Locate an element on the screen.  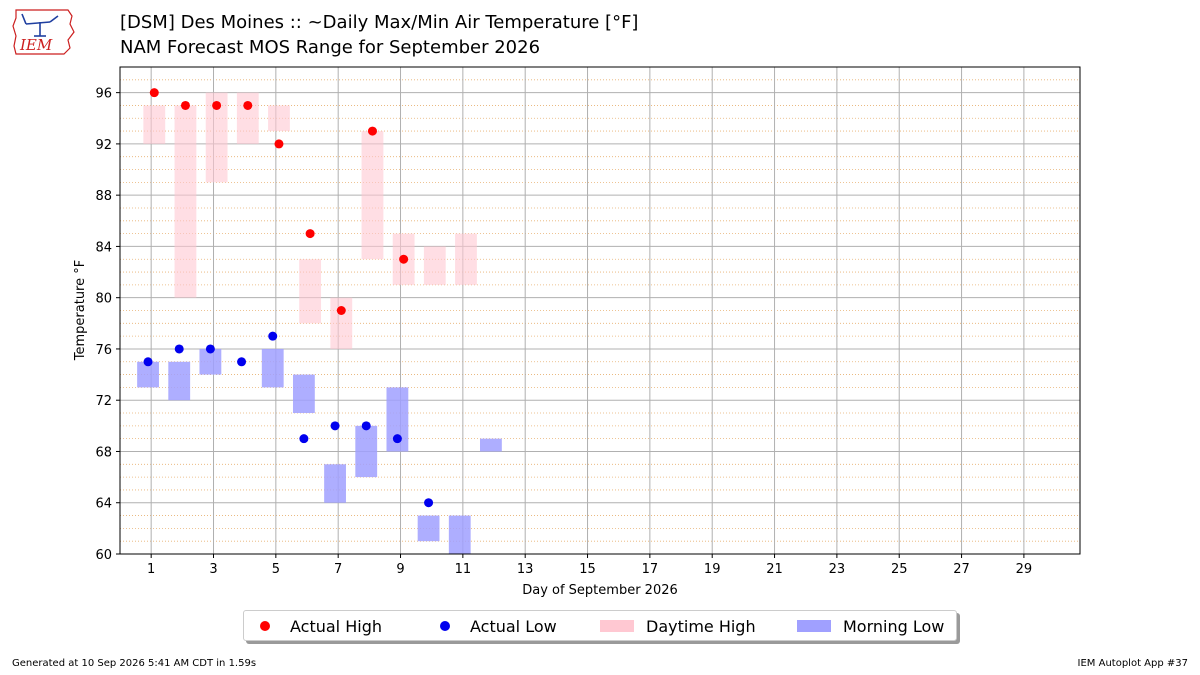
x-axis-label: Day of September 2026 is located at coordinates (600, 590).